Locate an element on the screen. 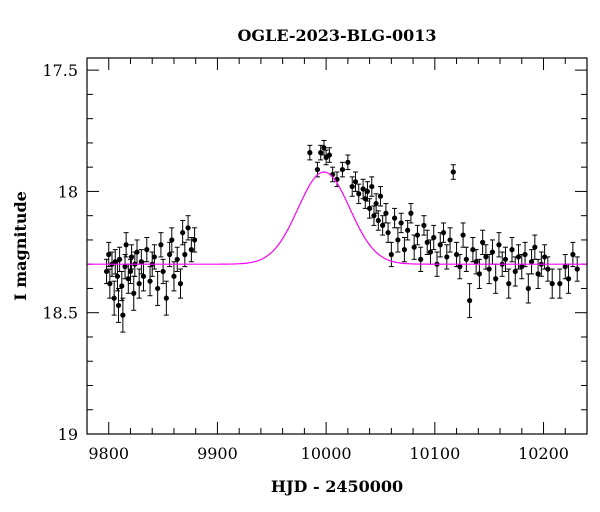 This screenshot has height=512, width=600. y-tick-label: 18.5 is located at coordinates (60, 313).